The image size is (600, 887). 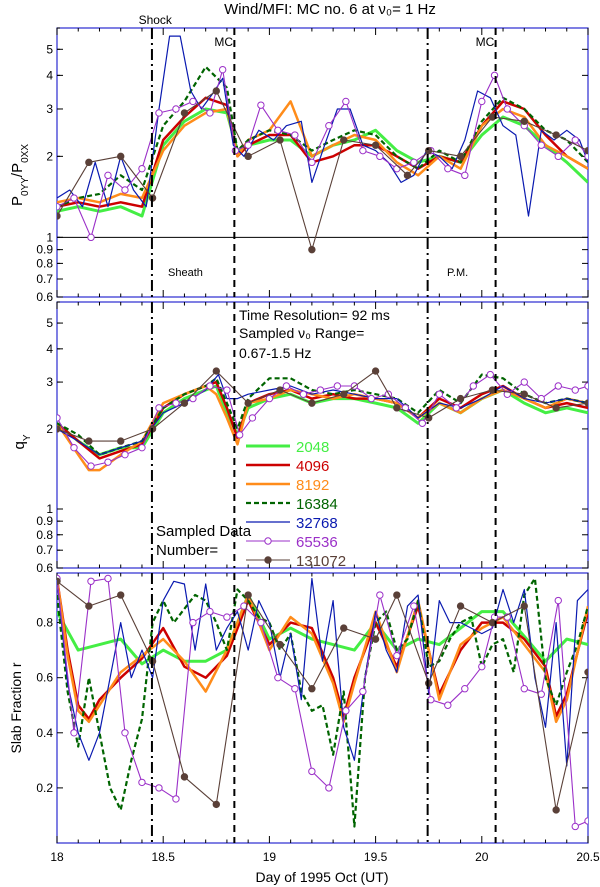 I want to click on xtick-label: 19.5, so click(x=376, y=857).